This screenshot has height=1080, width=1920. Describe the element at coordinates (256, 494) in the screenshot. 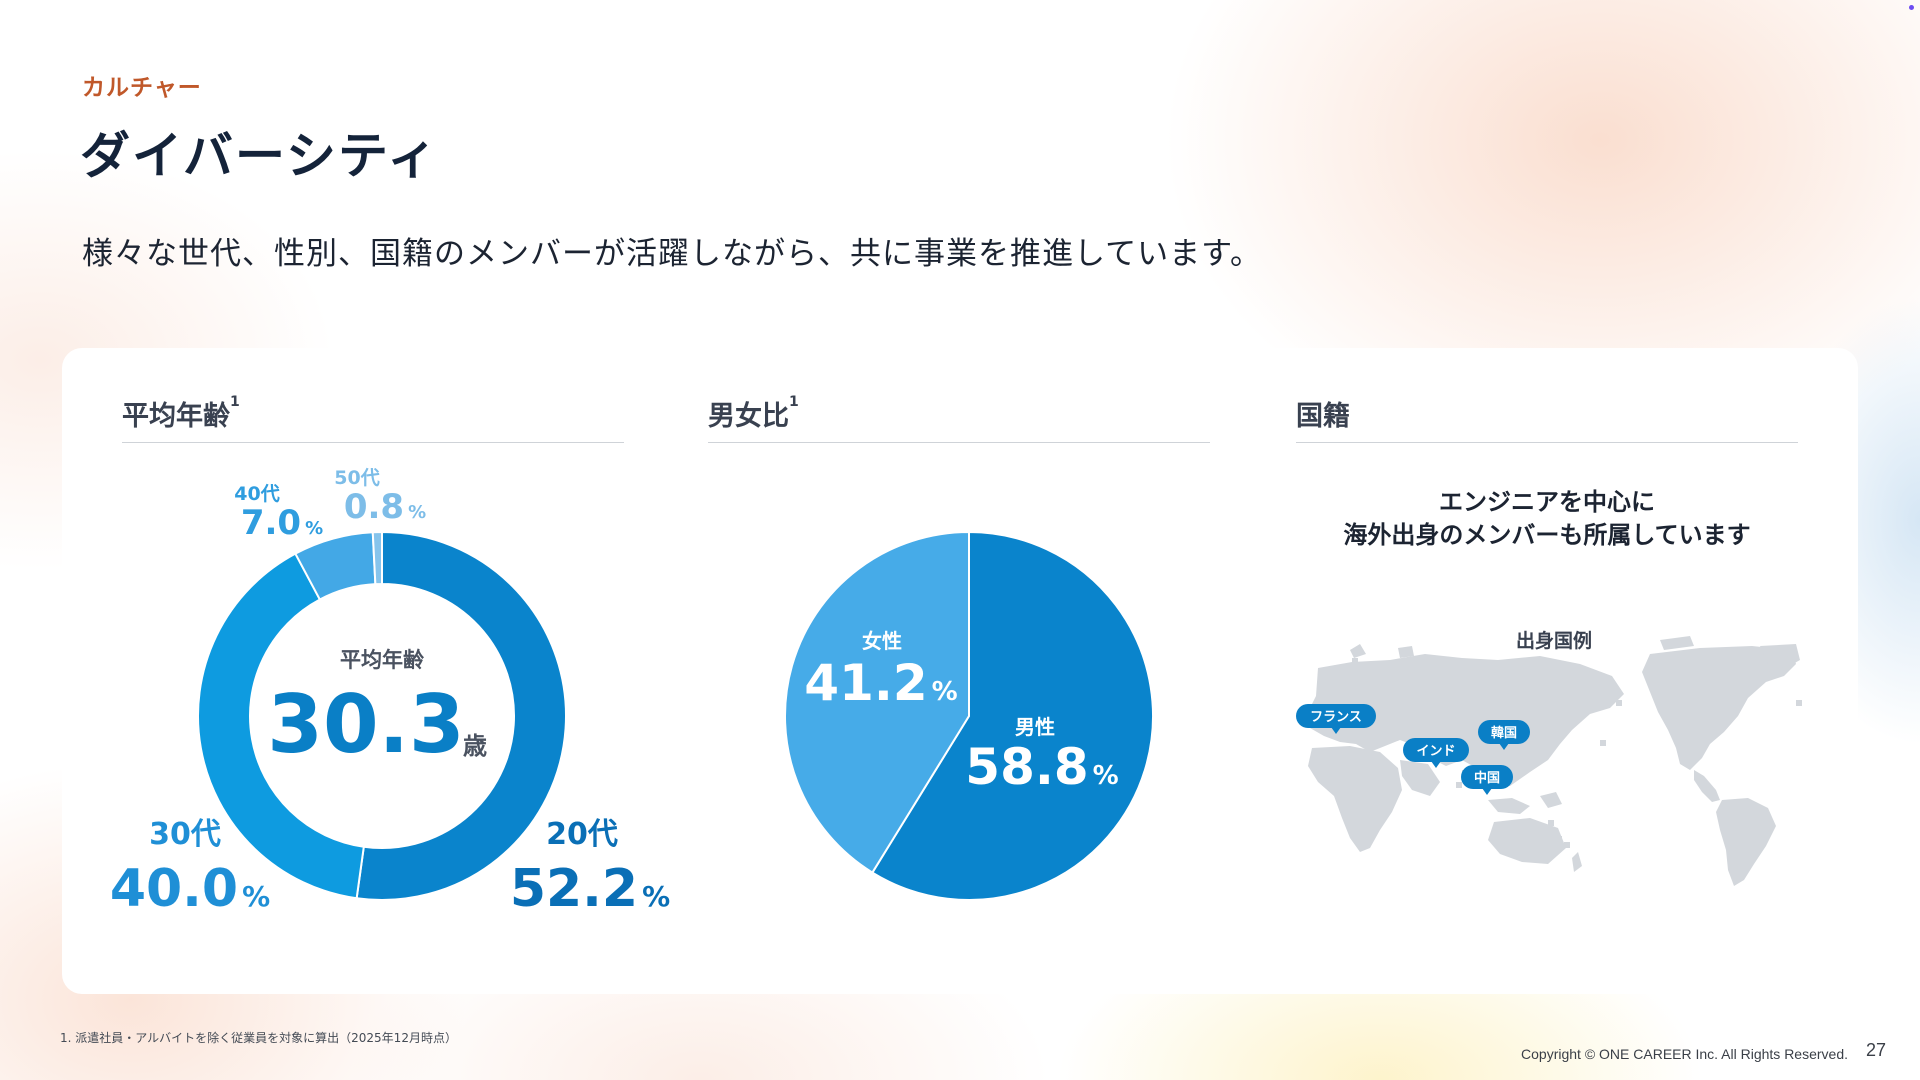

I see `age-label-40s: 40代` at that location.